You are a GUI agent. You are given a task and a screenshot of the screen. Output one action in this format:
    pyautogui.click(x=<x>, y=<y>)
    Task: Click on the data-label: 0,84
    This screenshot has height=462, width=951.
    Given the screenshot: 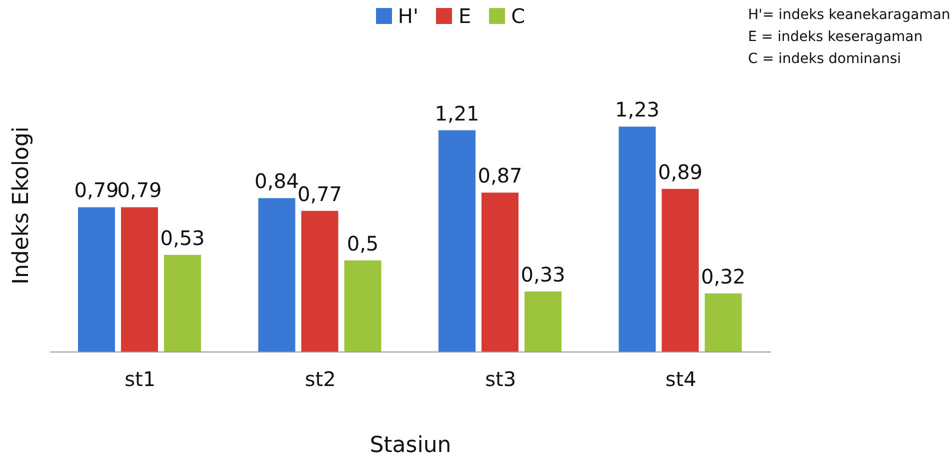 What is the action you would take?
    pyautogui.click(x=277, y=181)
    